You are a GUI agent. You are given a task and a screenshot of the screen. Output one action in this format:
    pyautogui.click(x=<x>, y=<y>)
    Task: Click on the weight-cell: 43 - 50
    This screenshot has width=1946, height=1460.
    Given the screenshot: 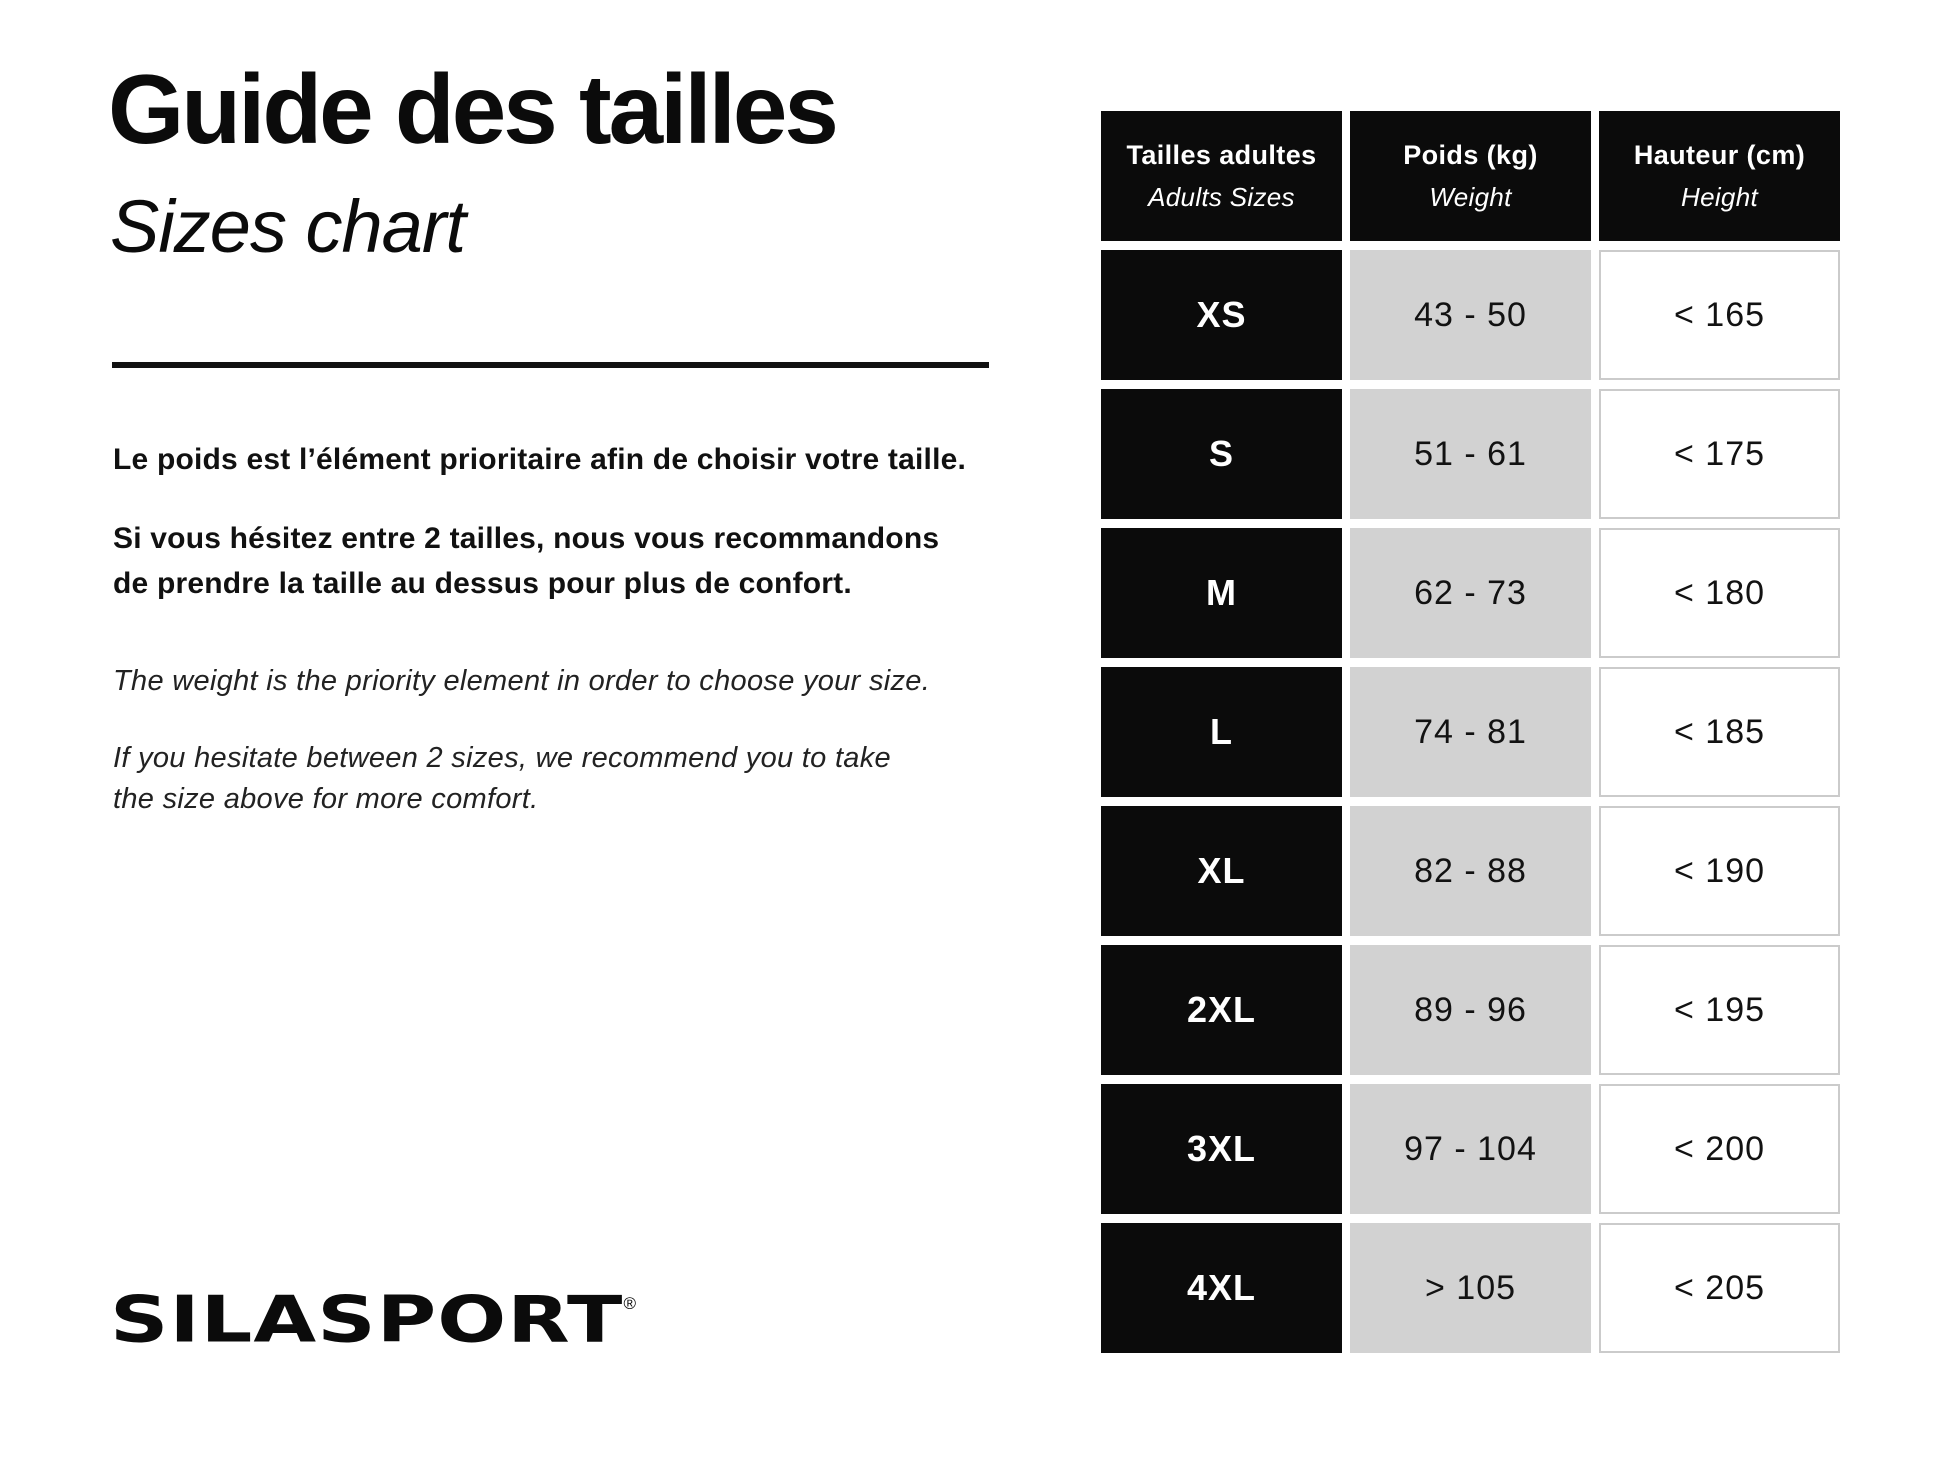 What is the action you would take?
    pyautogui.click(x=1470, y=315)
    